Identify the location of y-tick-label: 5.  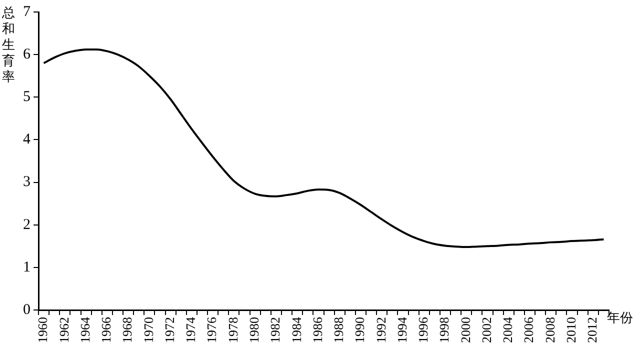
(26, 97).